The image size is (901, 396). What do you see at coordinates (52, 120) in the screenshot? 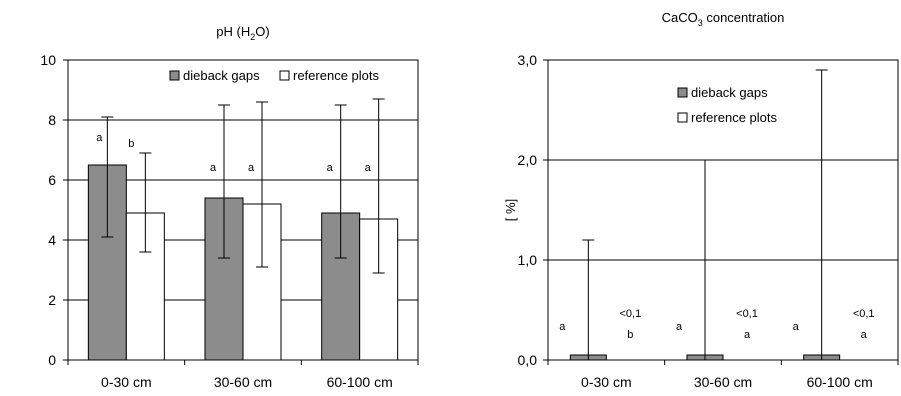
I see `y-tick-label: 8` at bounding box center [52, 120].